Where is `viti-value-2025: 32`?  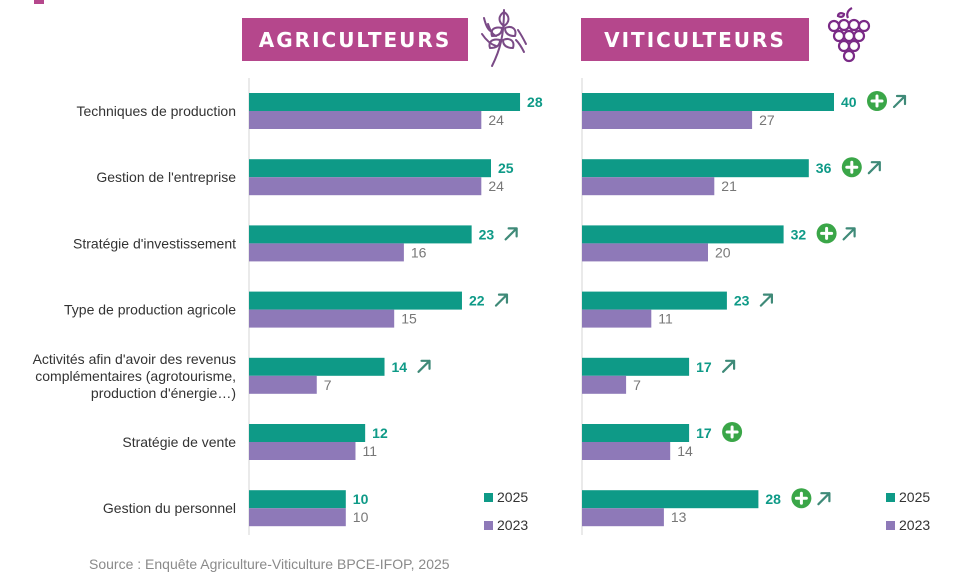 viti-value-2025: 32 is located at coordinates (799, 234).